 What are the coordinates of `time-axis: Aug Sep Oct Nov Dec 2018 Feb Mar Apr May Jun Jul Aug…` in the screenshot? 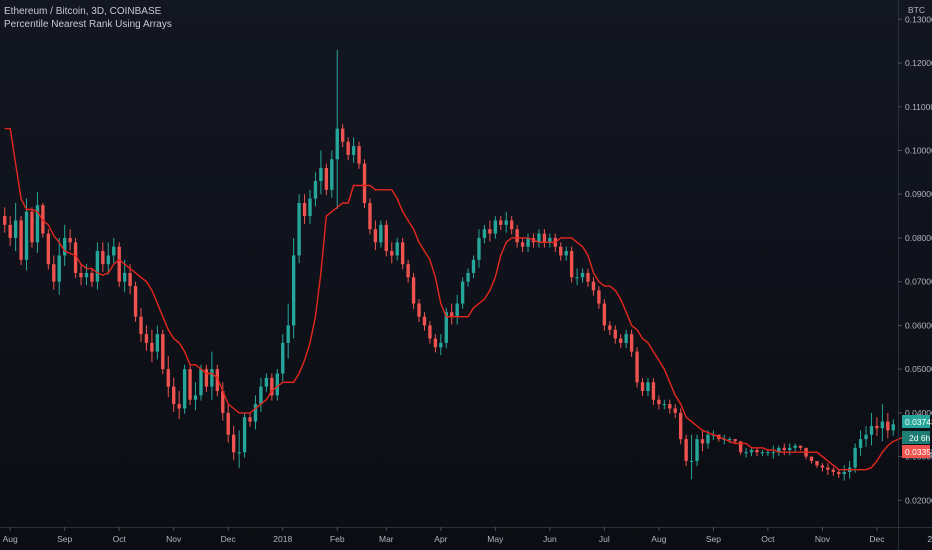 It's located at (466, 535).